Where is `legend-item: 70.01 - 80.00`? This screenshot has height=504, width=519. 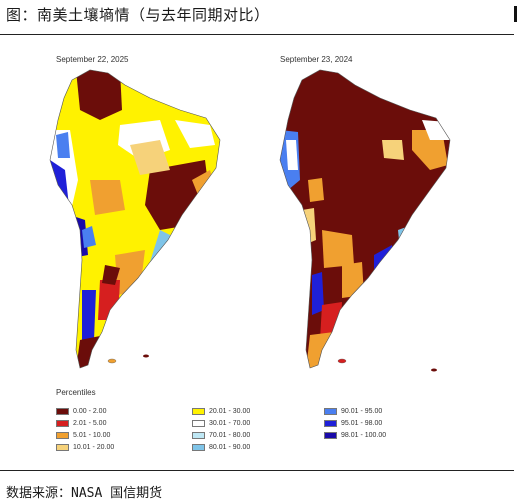 legend-item: 70.01 - 80.00 is located at coordinates (221, 435).